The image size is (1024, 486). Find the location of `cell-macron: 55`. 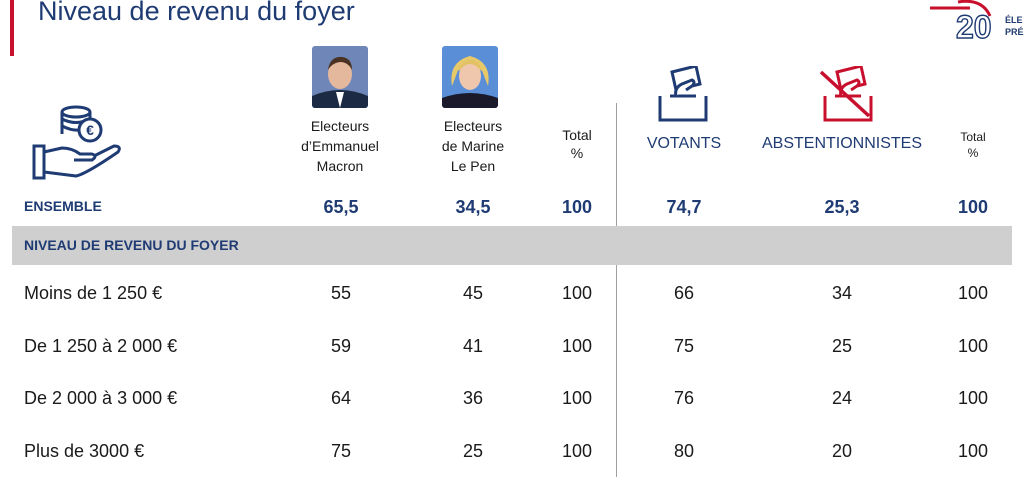

cell-macron: 55 is located at coordinates (341, 293).